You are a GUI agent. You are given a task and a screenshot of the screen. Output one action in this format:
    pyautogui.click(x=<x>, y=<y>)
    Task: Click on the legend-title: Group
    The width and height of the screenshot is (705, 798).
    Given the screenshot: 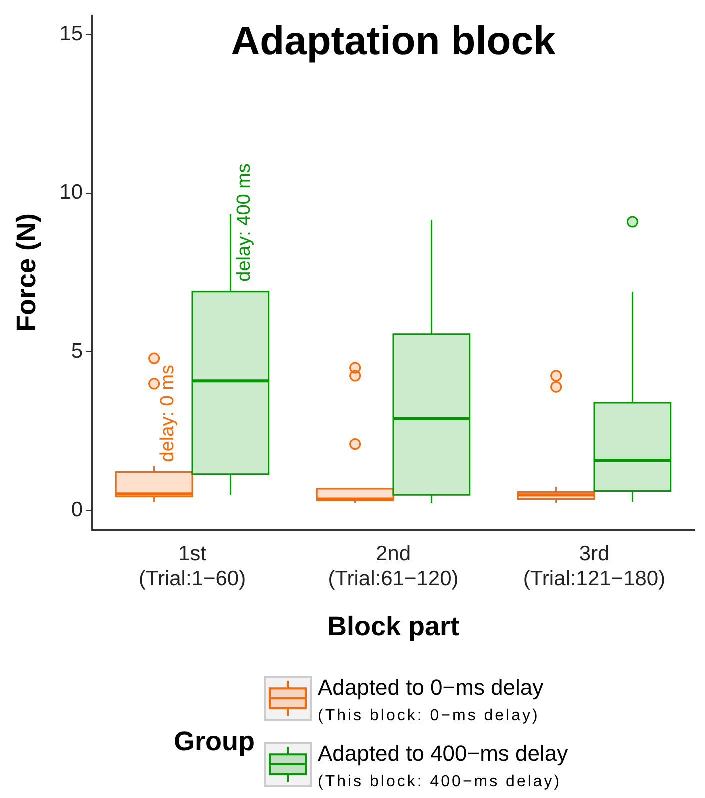 What is the action you would take?
    pyautogui.click(x=214, y=741)
    